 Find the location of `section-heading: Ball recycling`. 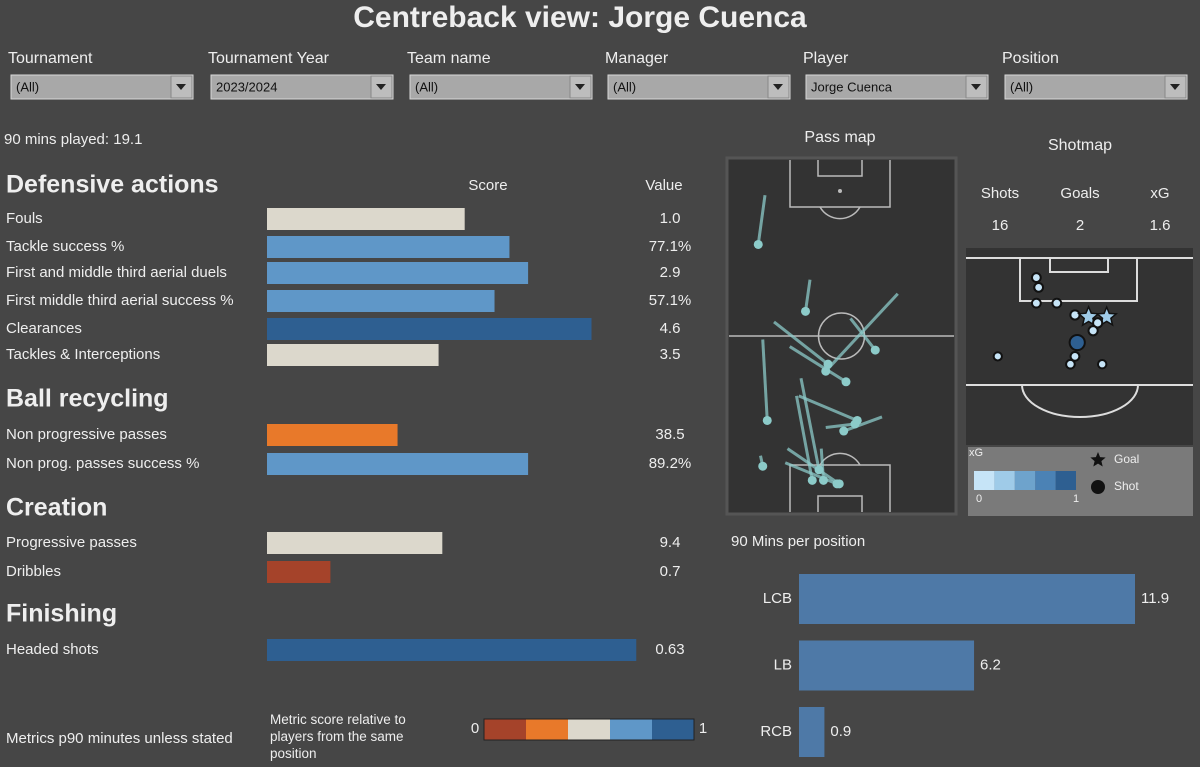

section-heading: Ball recycling is located at coordinates (87, 399).